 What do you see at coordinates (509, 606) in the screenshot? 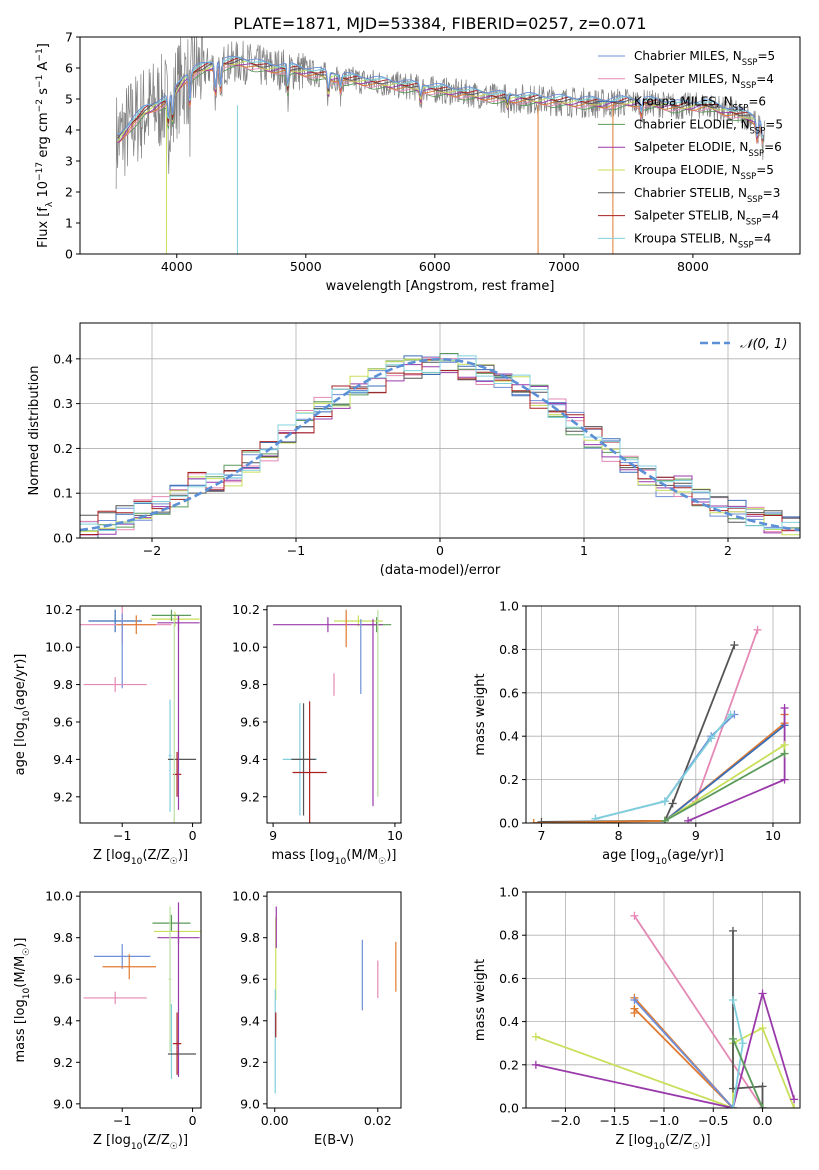
I see `y-tick-label: 1.0` at bounding box center [509, 606].